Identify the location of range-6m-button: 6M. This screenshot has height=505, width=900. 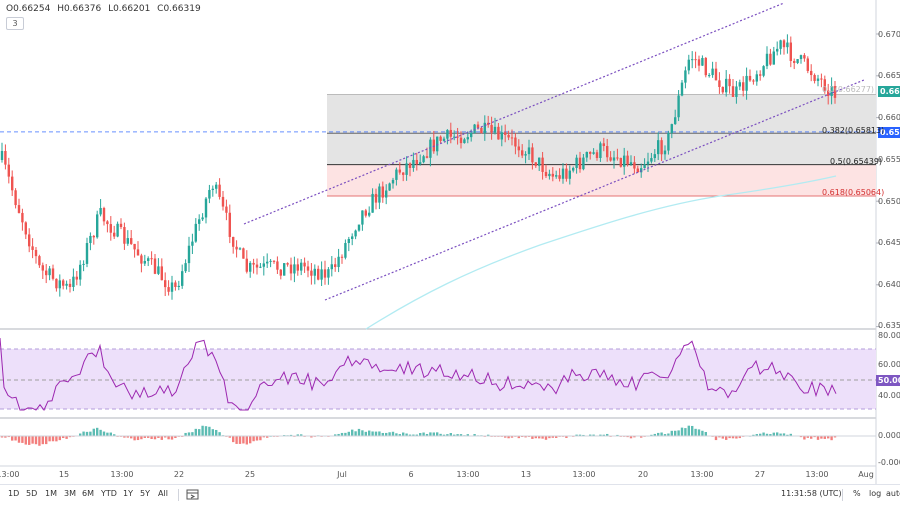
(88, 493).